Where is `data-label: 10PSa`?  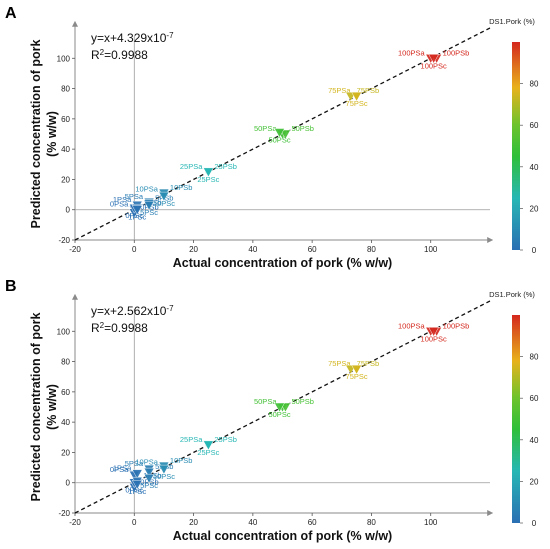
data-label: 10PSa is located at coordinates (146, 462).